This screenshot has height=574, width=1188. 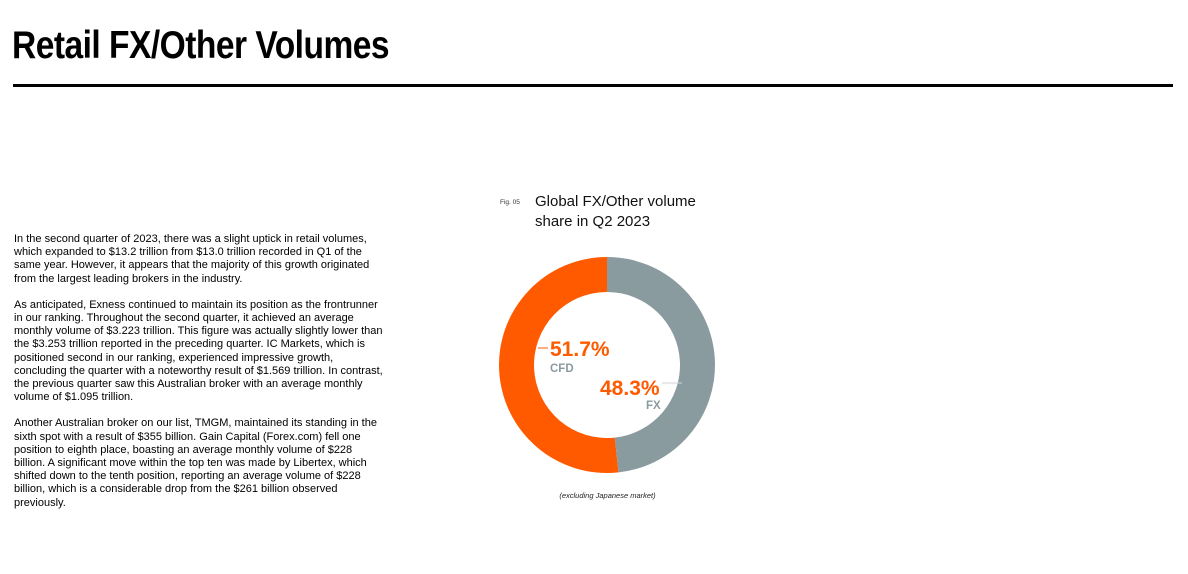 I want to click on cfd-category-label: CFD, so click(x=562, y=369).